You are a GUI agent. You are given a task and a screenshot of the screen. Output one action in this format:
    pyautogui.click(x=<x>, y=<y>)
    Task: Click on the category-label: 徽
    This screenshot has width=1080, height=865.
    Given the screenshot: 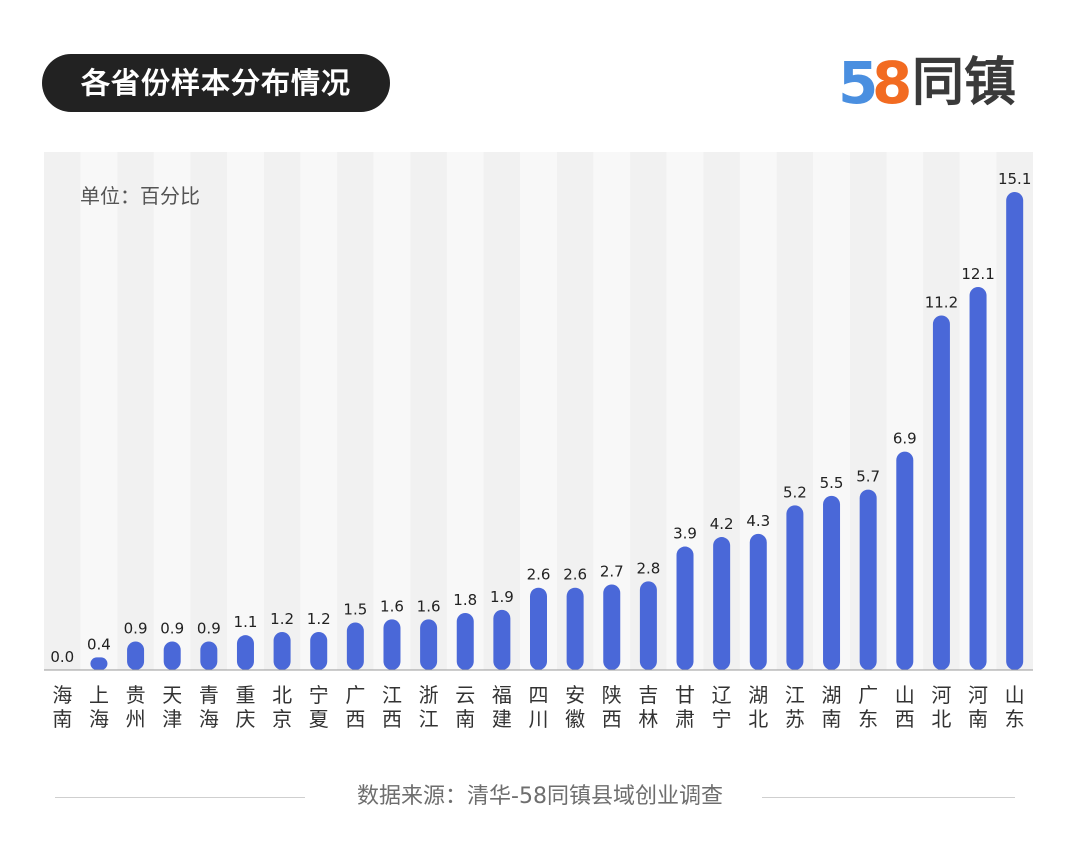 What is the action you would take?
    pyautogui.click(x=575, y=719)
    